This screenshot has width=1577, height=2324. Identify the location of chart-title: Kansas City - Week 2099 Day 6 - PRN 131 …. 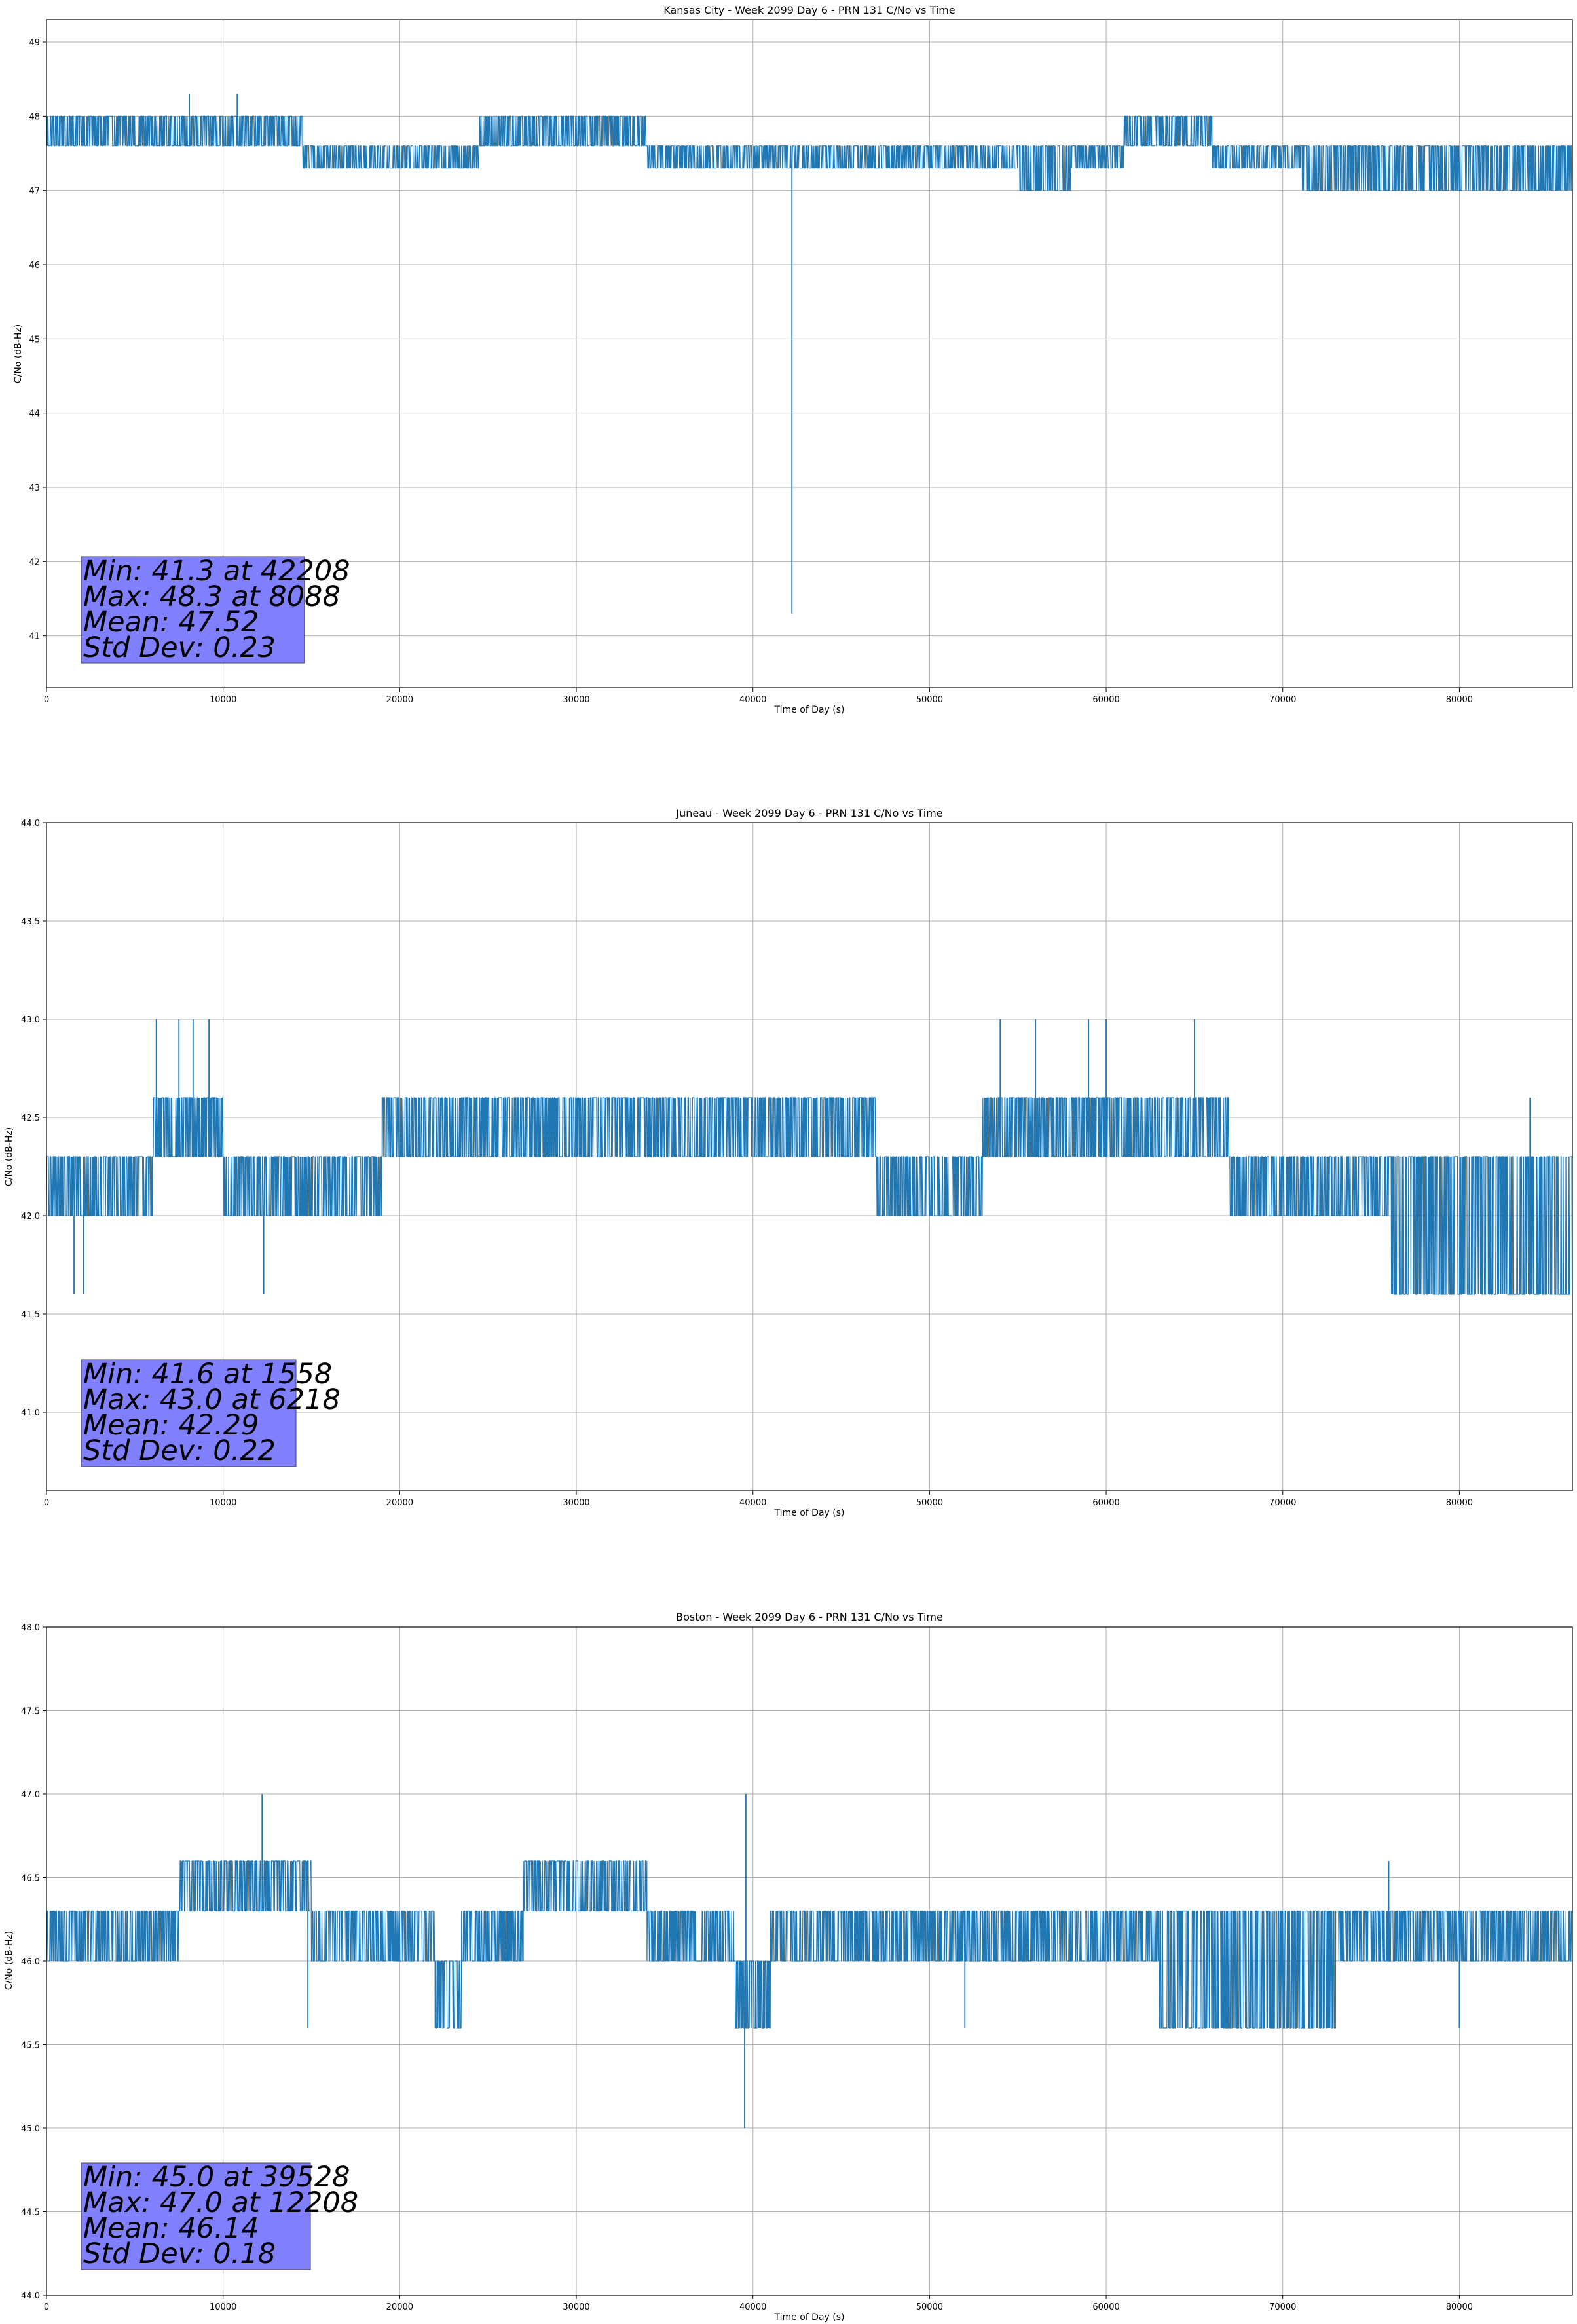
(809, 10).